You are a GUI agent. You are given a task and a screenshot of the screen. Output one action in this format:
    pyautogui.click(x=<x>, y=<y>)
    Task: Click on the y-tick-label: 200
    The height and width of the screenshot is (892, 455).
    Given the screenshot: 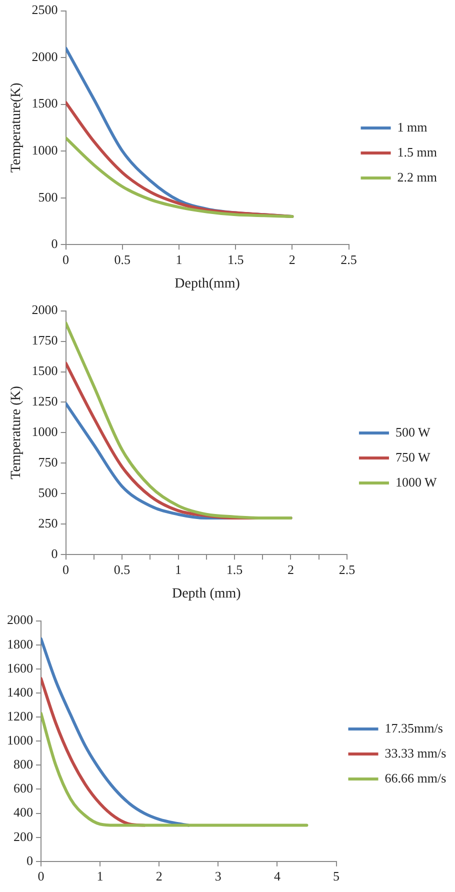 What is the action you would take?
    pyautogui.click(x=23, y=836)
    